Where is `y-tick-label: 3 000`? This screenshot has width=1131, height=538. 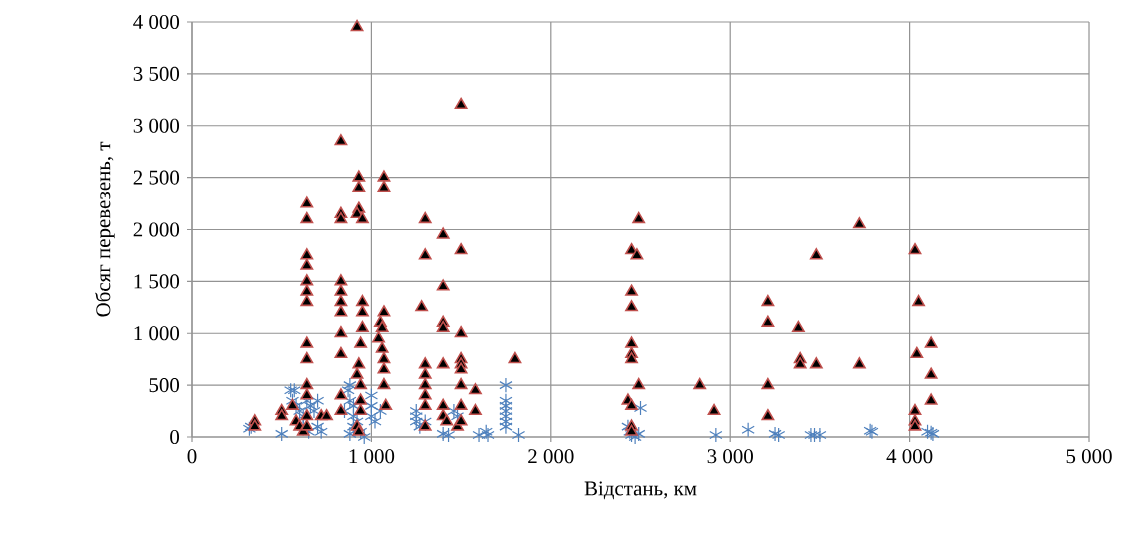
y-tick-label: 3 000 is located at coordinates (156, 125).